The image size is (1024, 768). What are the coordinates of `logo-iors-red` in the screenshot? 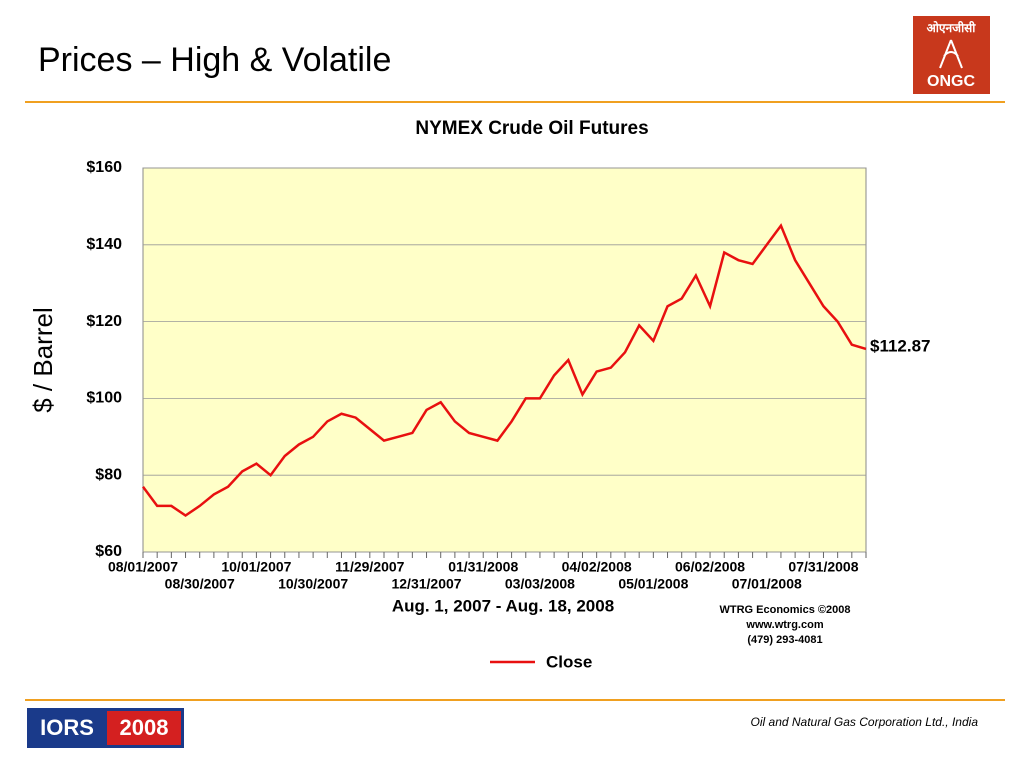 It's located at (144, 728).